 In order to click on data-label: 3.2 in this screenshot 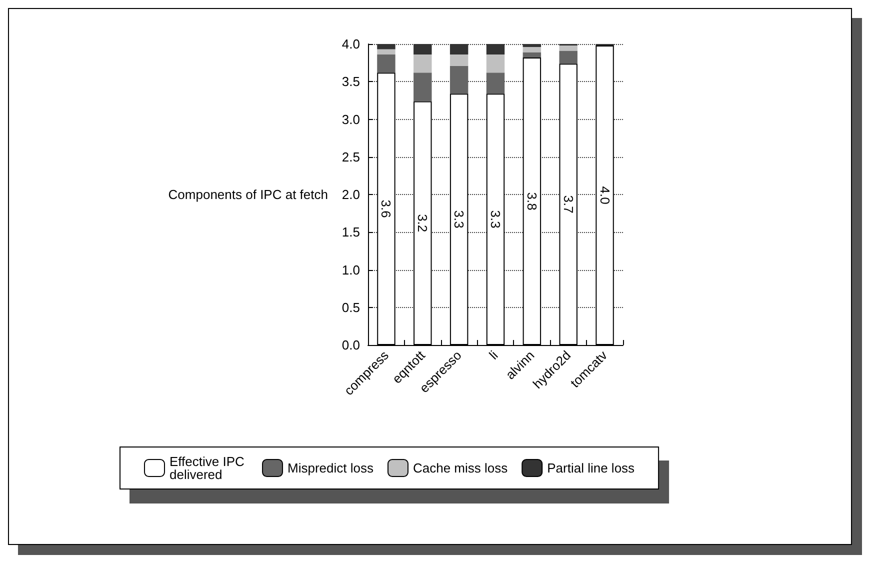, I will do `click(422, 223)`.